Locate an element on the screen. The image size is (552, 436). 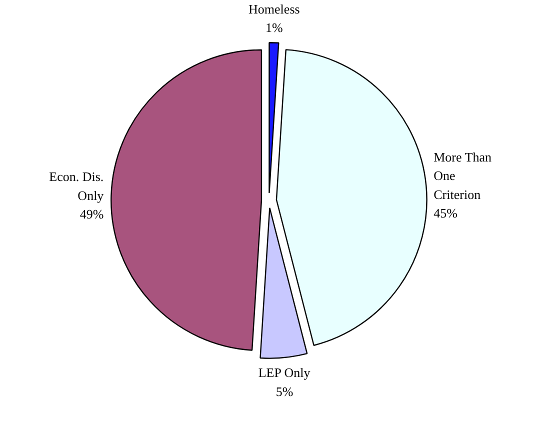
slice-label: LEP Only is located at coordinates (284, 372).